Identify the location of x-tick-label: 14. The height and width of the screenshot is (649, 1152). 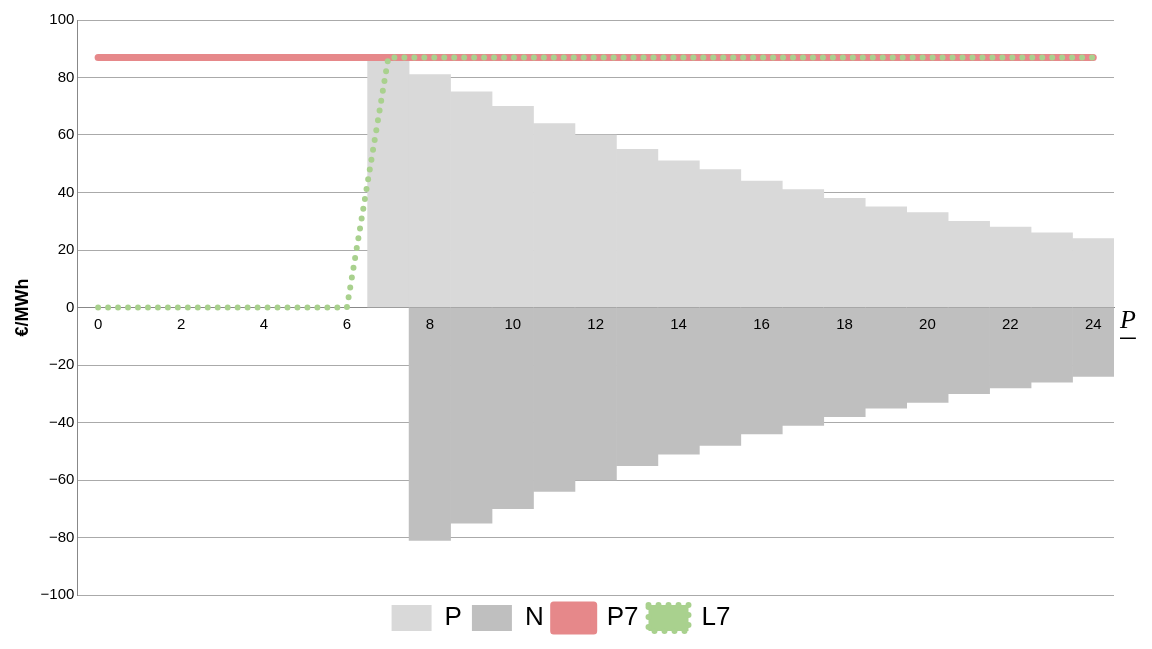
(678, 324).